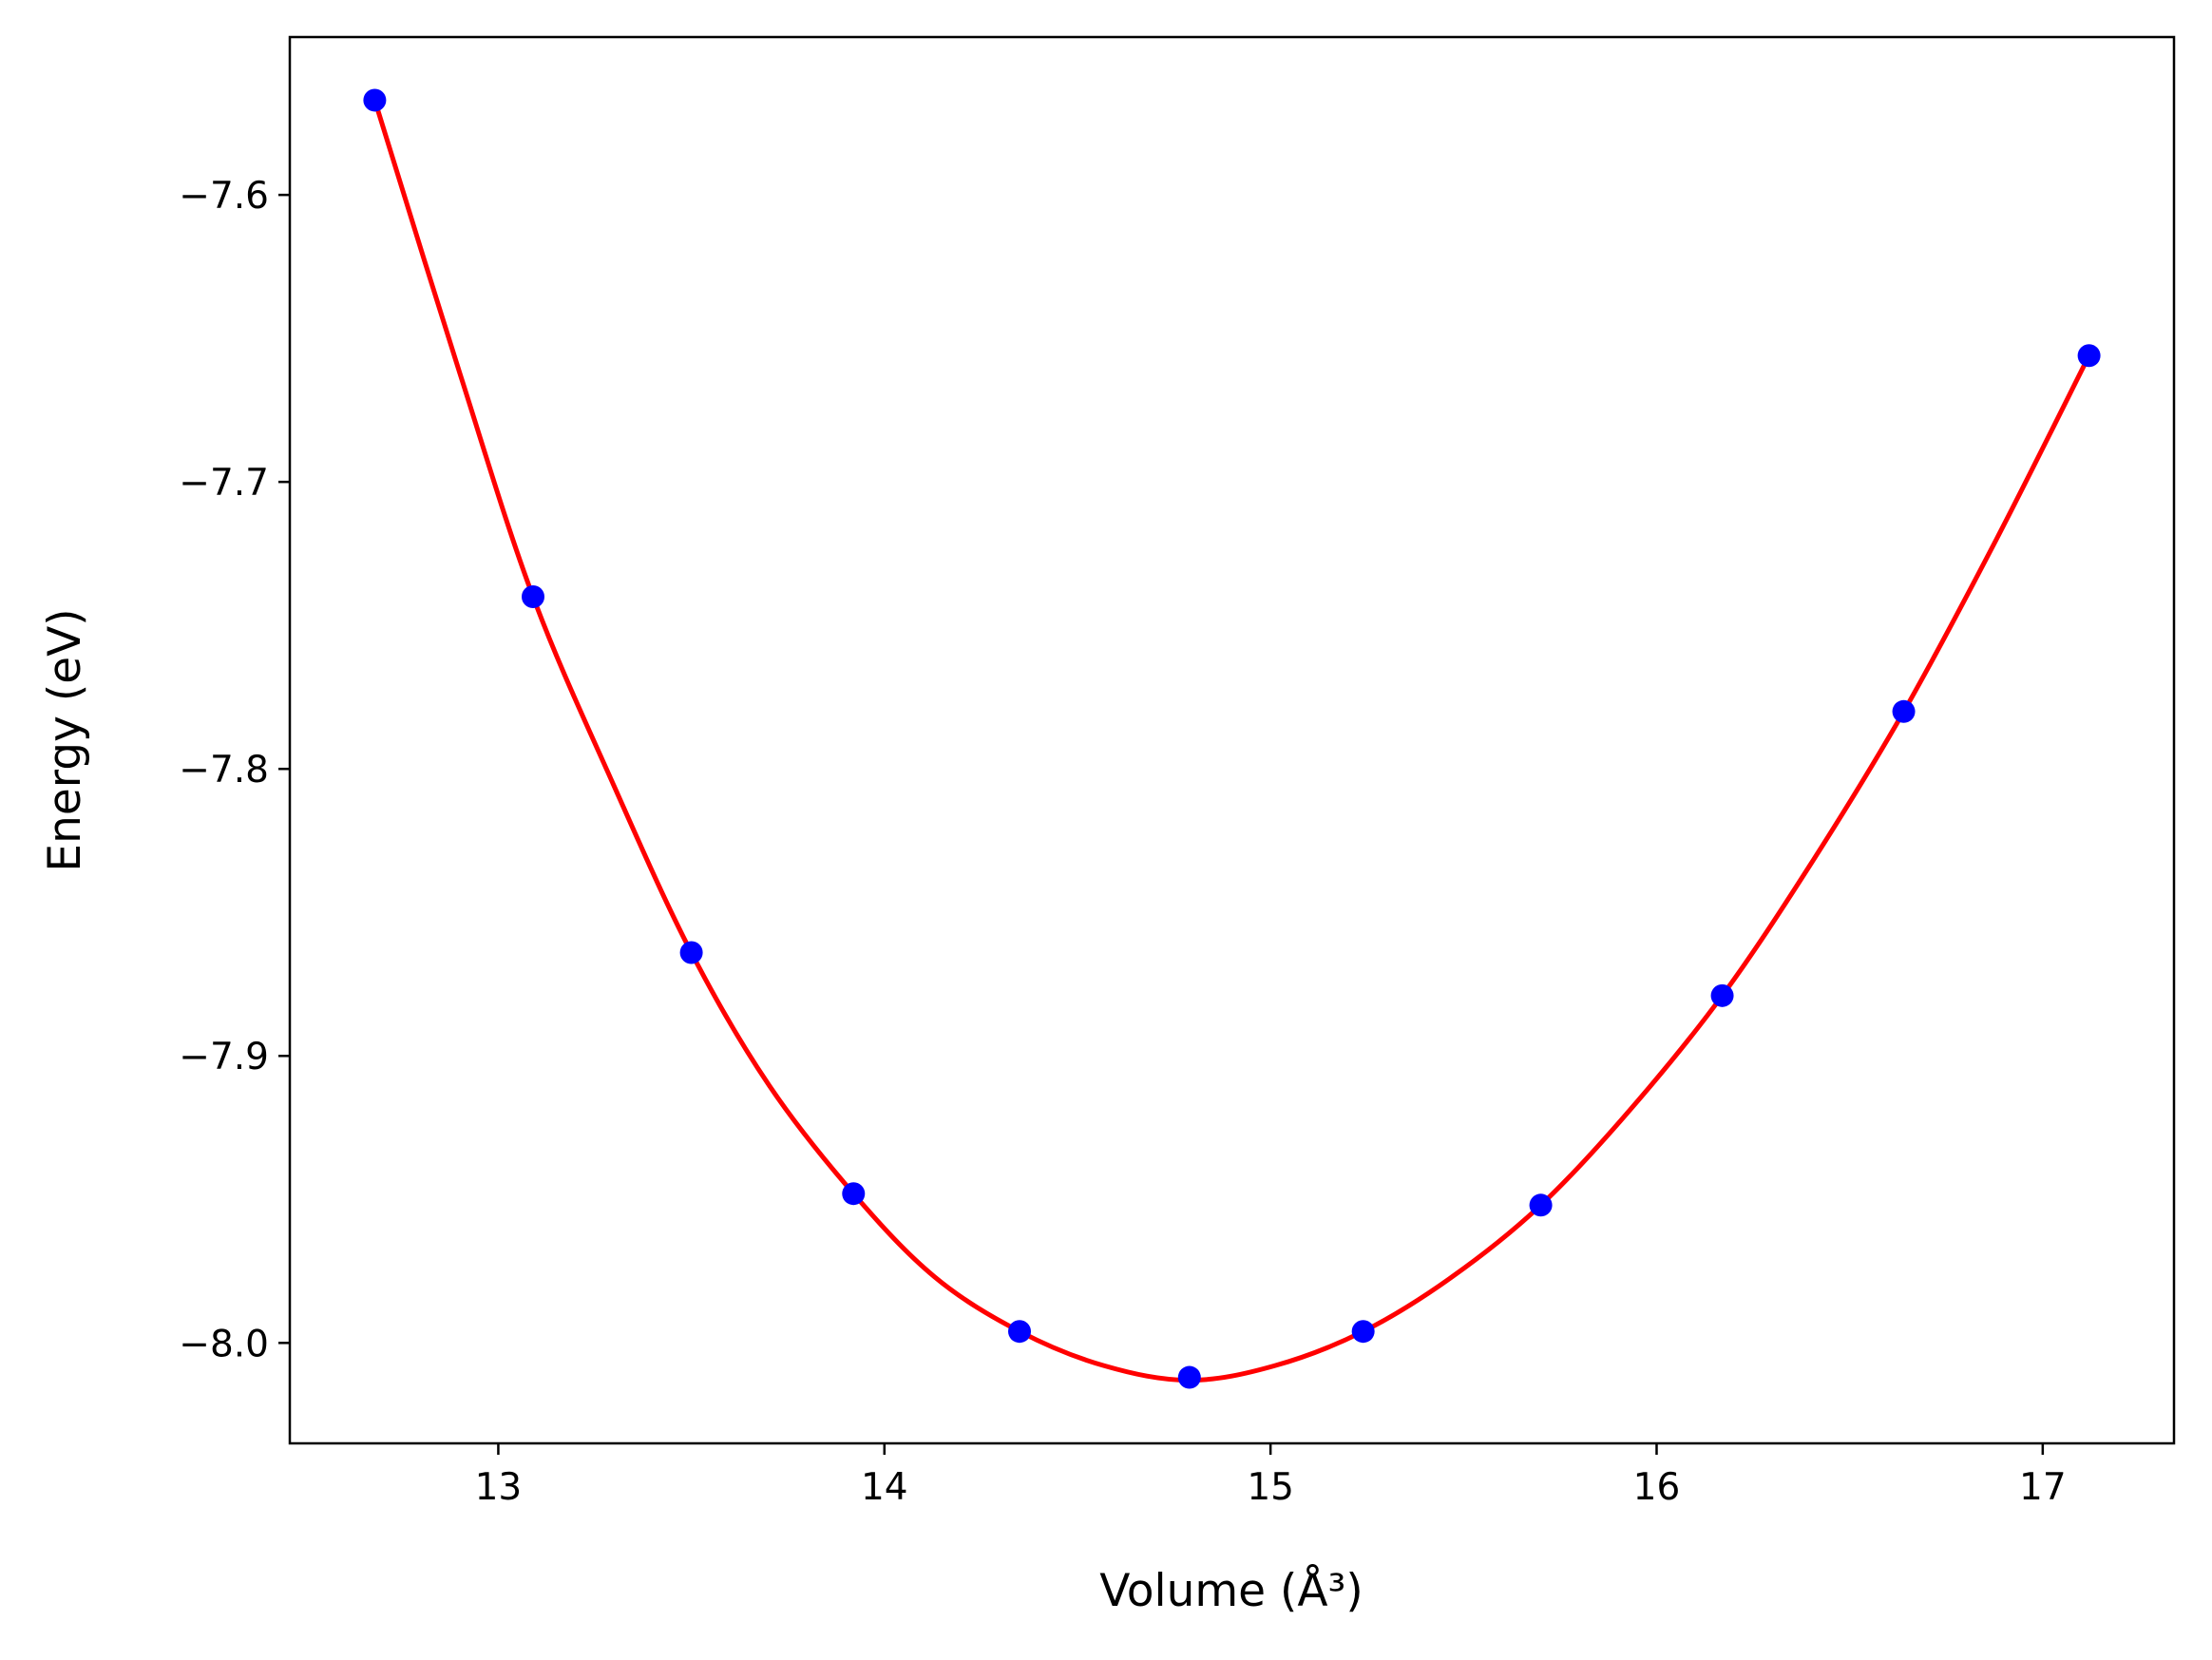 The image size is (2212, 1660). Describe the element at coordinates (224, 770) in the screenshot. I see `y-tick-label: −7.8` at that location.